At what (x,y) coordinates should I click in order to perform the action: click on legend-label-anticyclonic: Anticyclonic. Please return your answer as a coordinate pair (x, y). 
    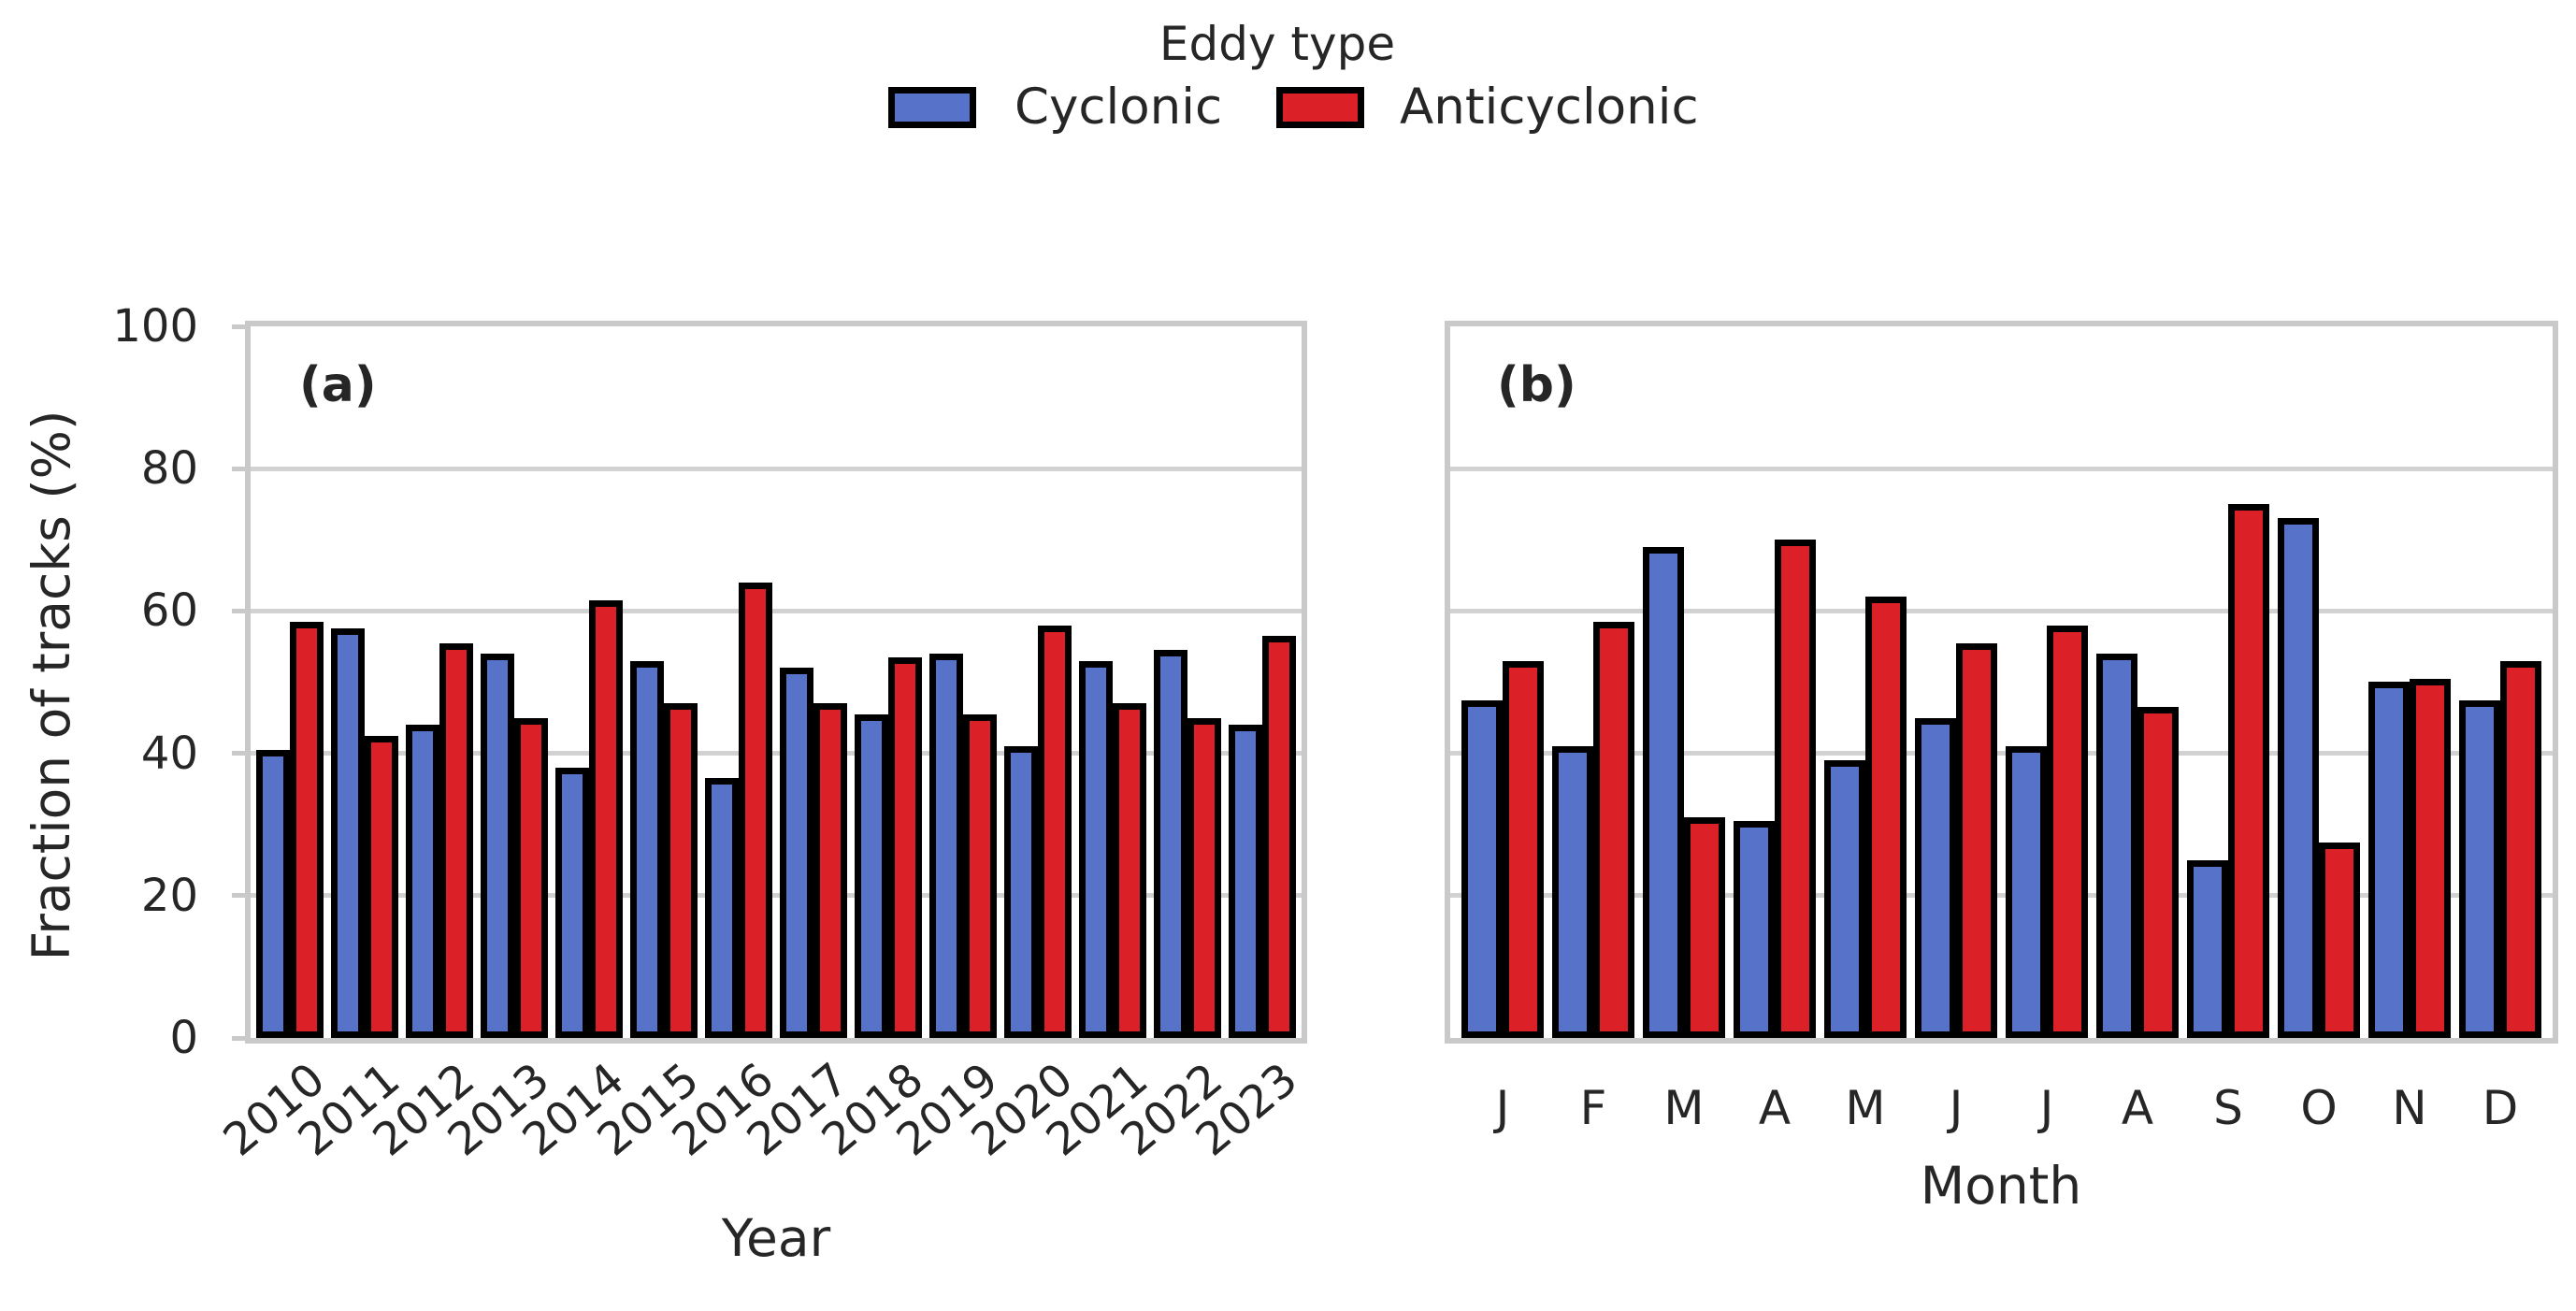
    Looking at the image, I should click on (1550, 108).